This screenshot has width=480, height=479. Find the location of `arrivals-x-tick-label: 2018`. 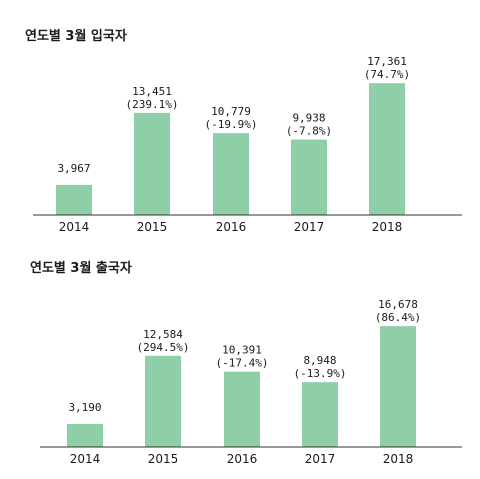

arrivals-x-tick-label: 2018 is located at coordinates (387, 227).